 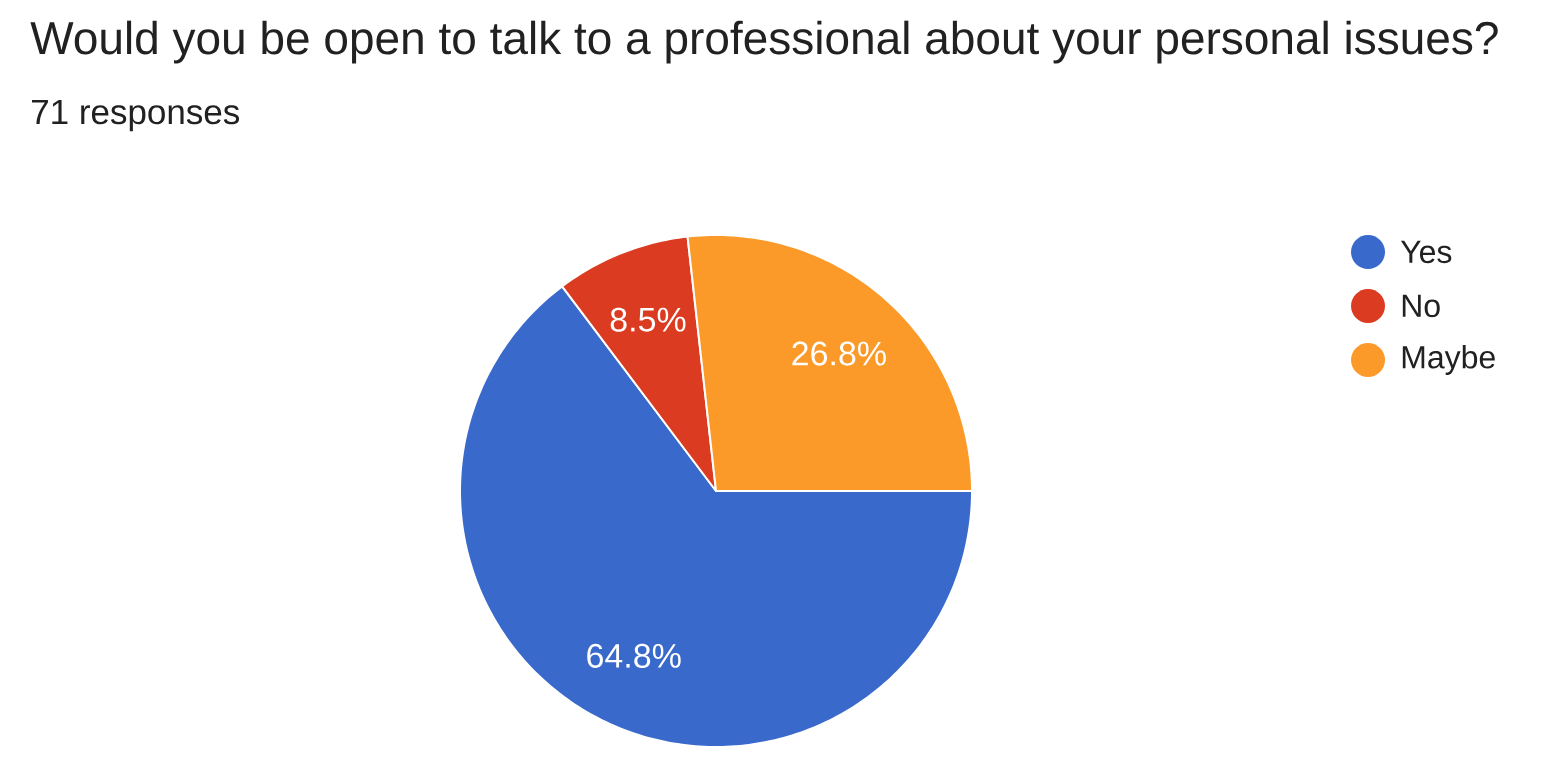 I want to click on chart-title: Would you be open to talk to a professional about your personal issues?, so click(x=764, y=42).